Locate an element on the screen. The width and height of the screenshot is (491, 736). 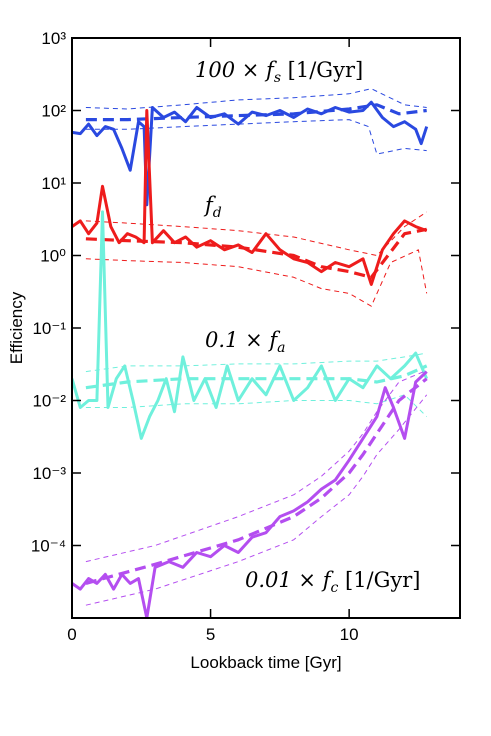
annotation-sub: c is located at coordinates (334, 588).